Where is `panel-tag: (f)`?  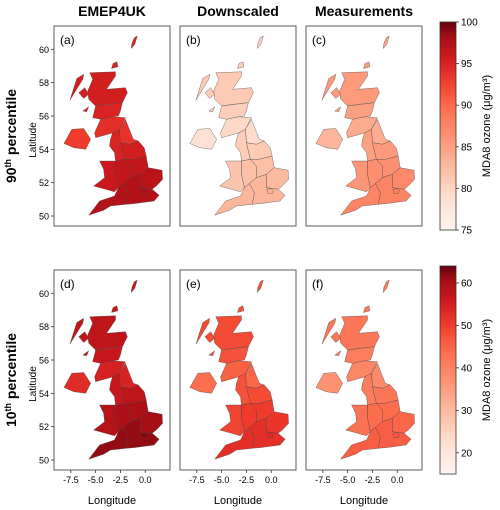
panel-tag: (f) is located at coordinates (317, 284).